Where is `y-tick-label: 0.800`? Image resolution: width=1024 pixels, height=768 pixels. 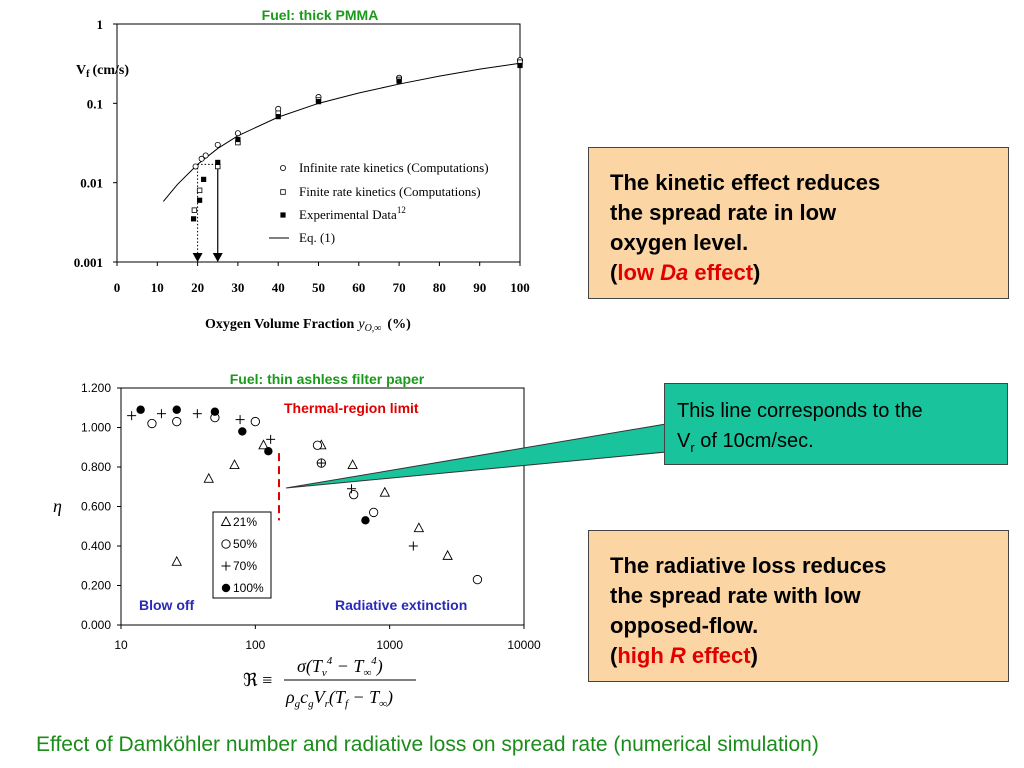 y-tick-label: 0.800 is located at coordinates (96, 467).